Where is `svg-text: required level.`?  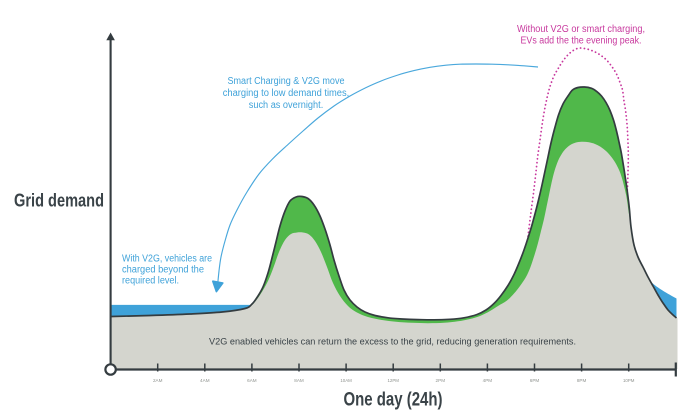 svg-text: required level. is located at coordinates (150, 280).